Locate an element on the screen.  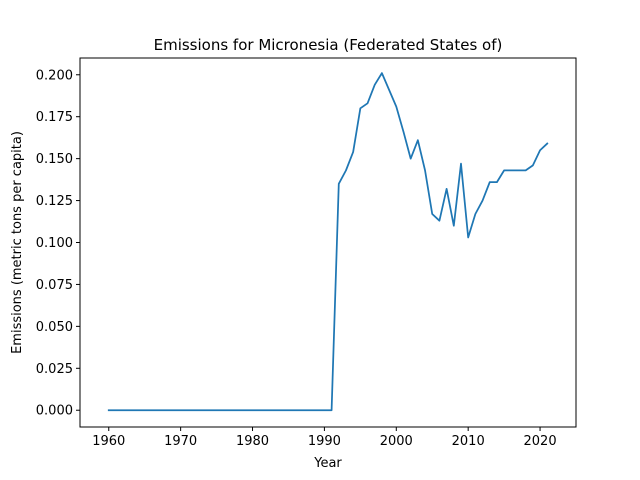
x-tick-label: 2010 is located at coordinates (468, 441).